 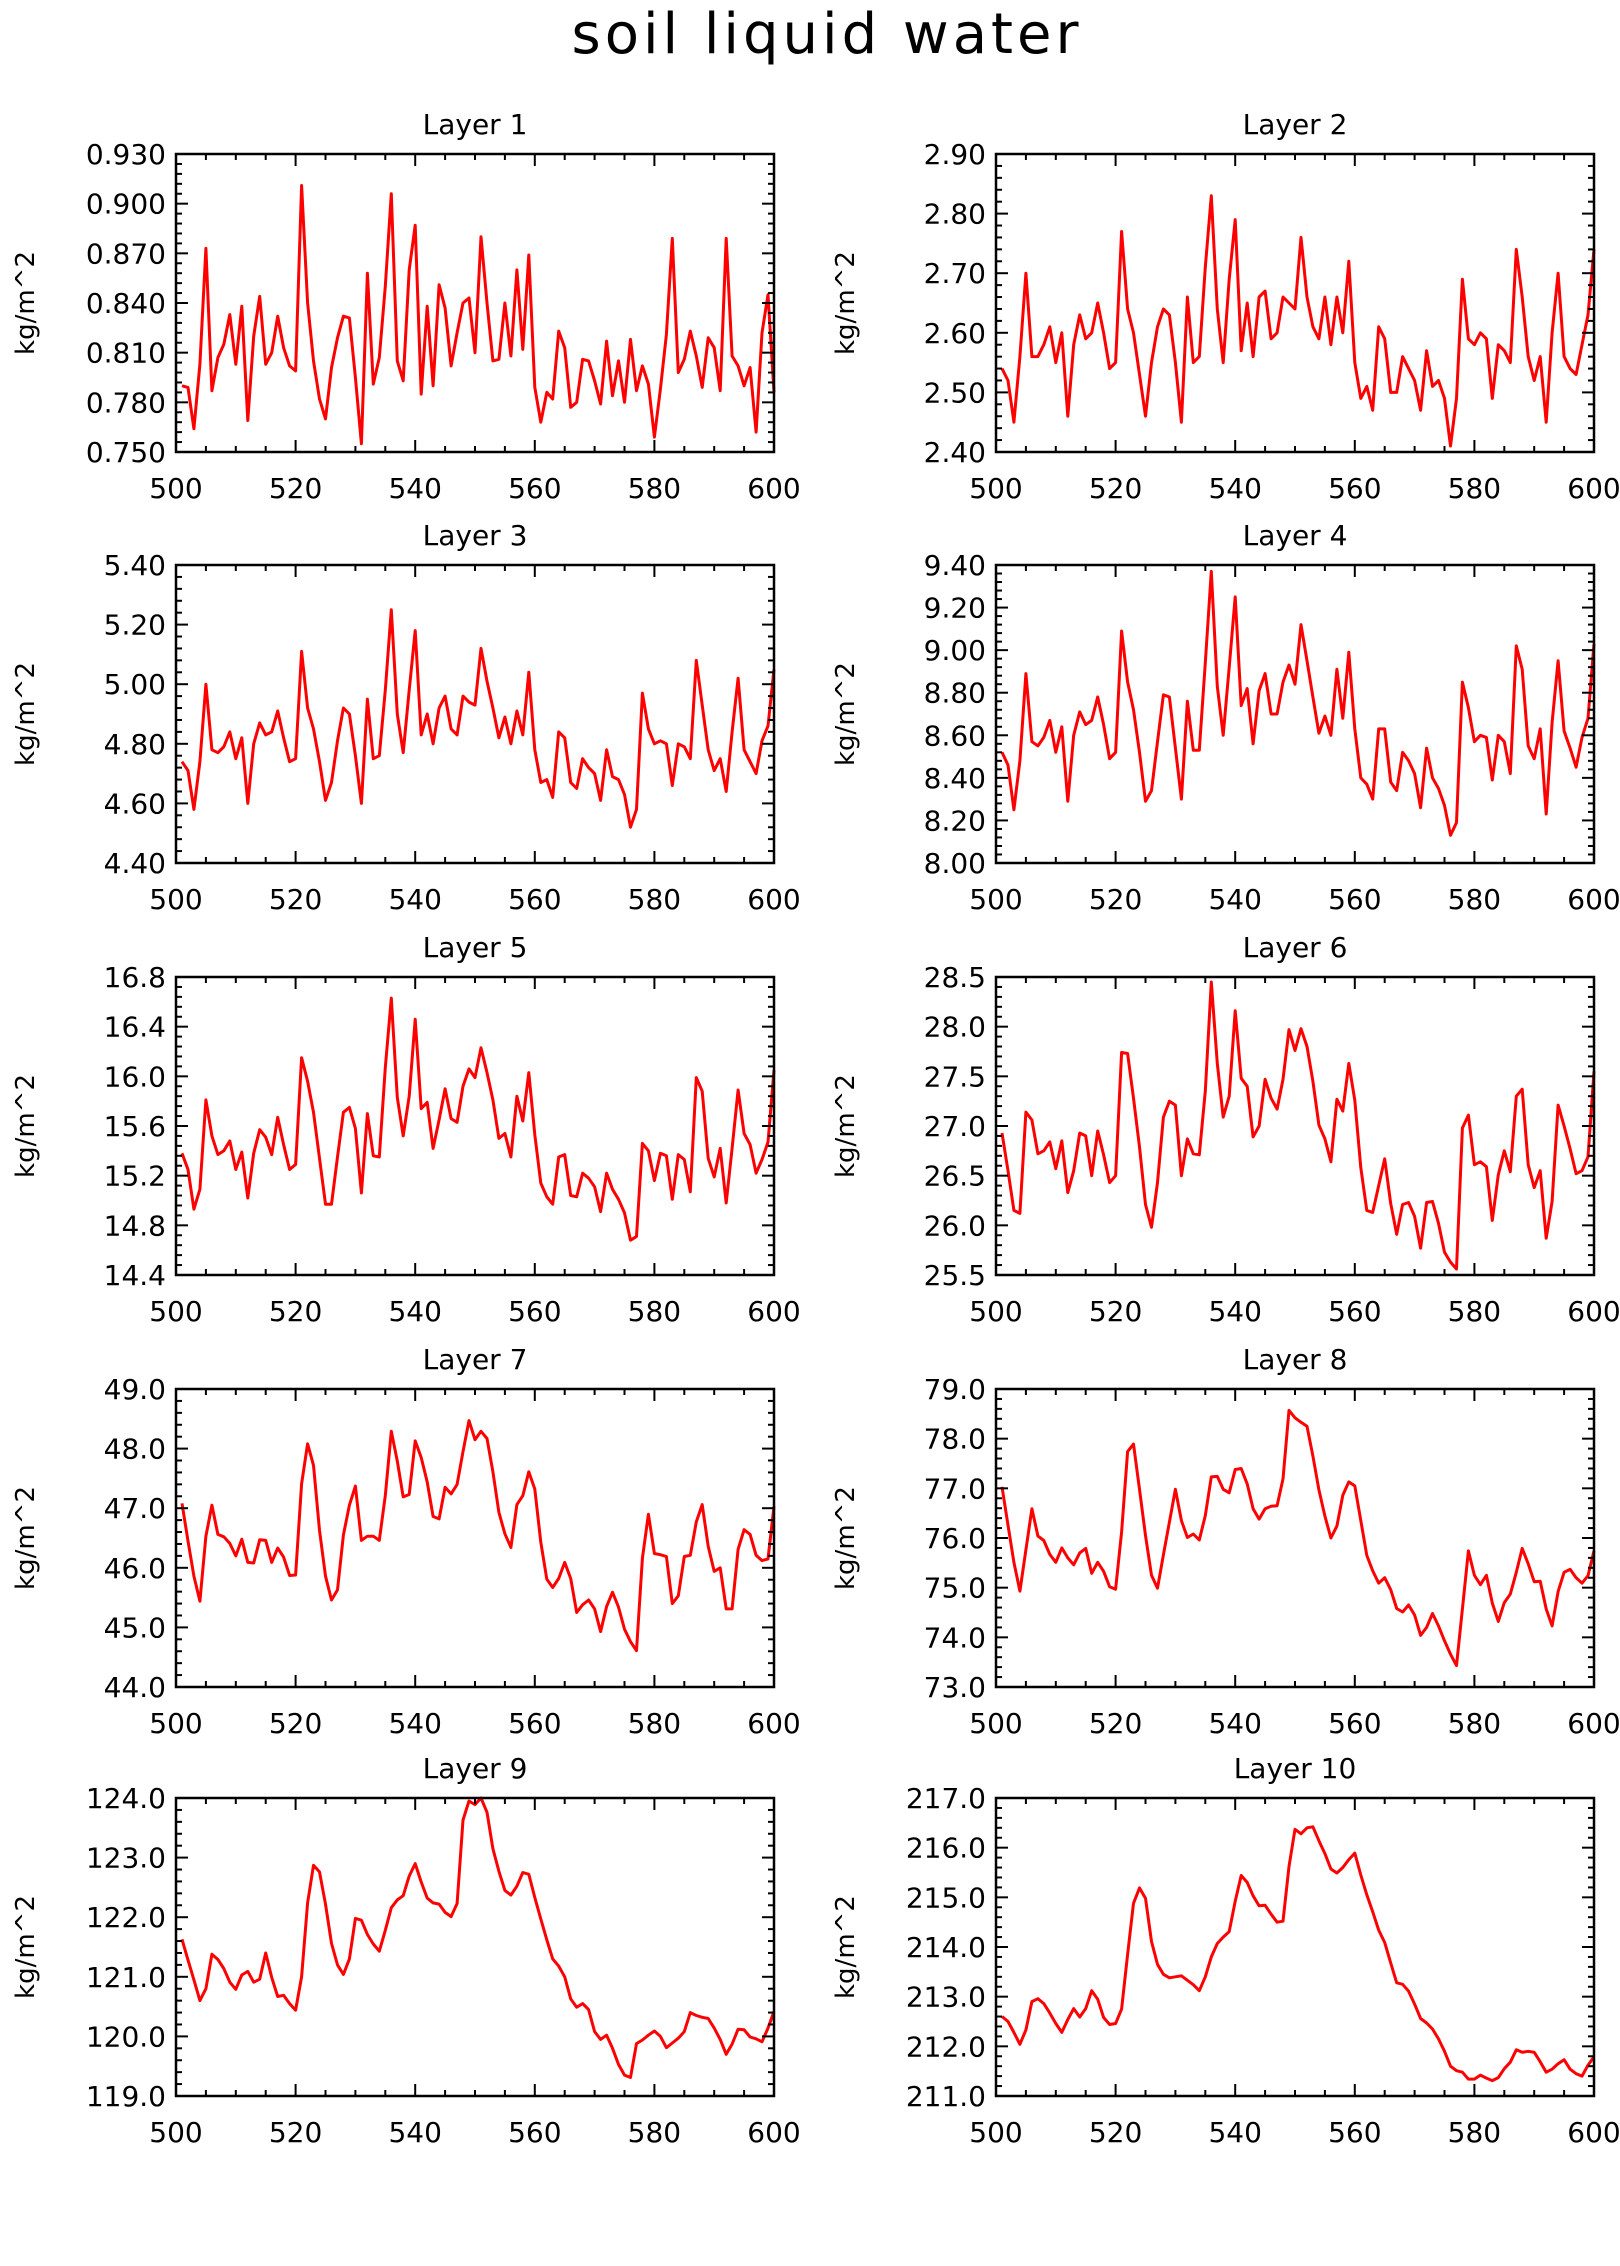 What do you see at coordinates (955, 1588) in the screenshot?
I see `y-tick-label: 75.0` at bounding box center [955, 1588].